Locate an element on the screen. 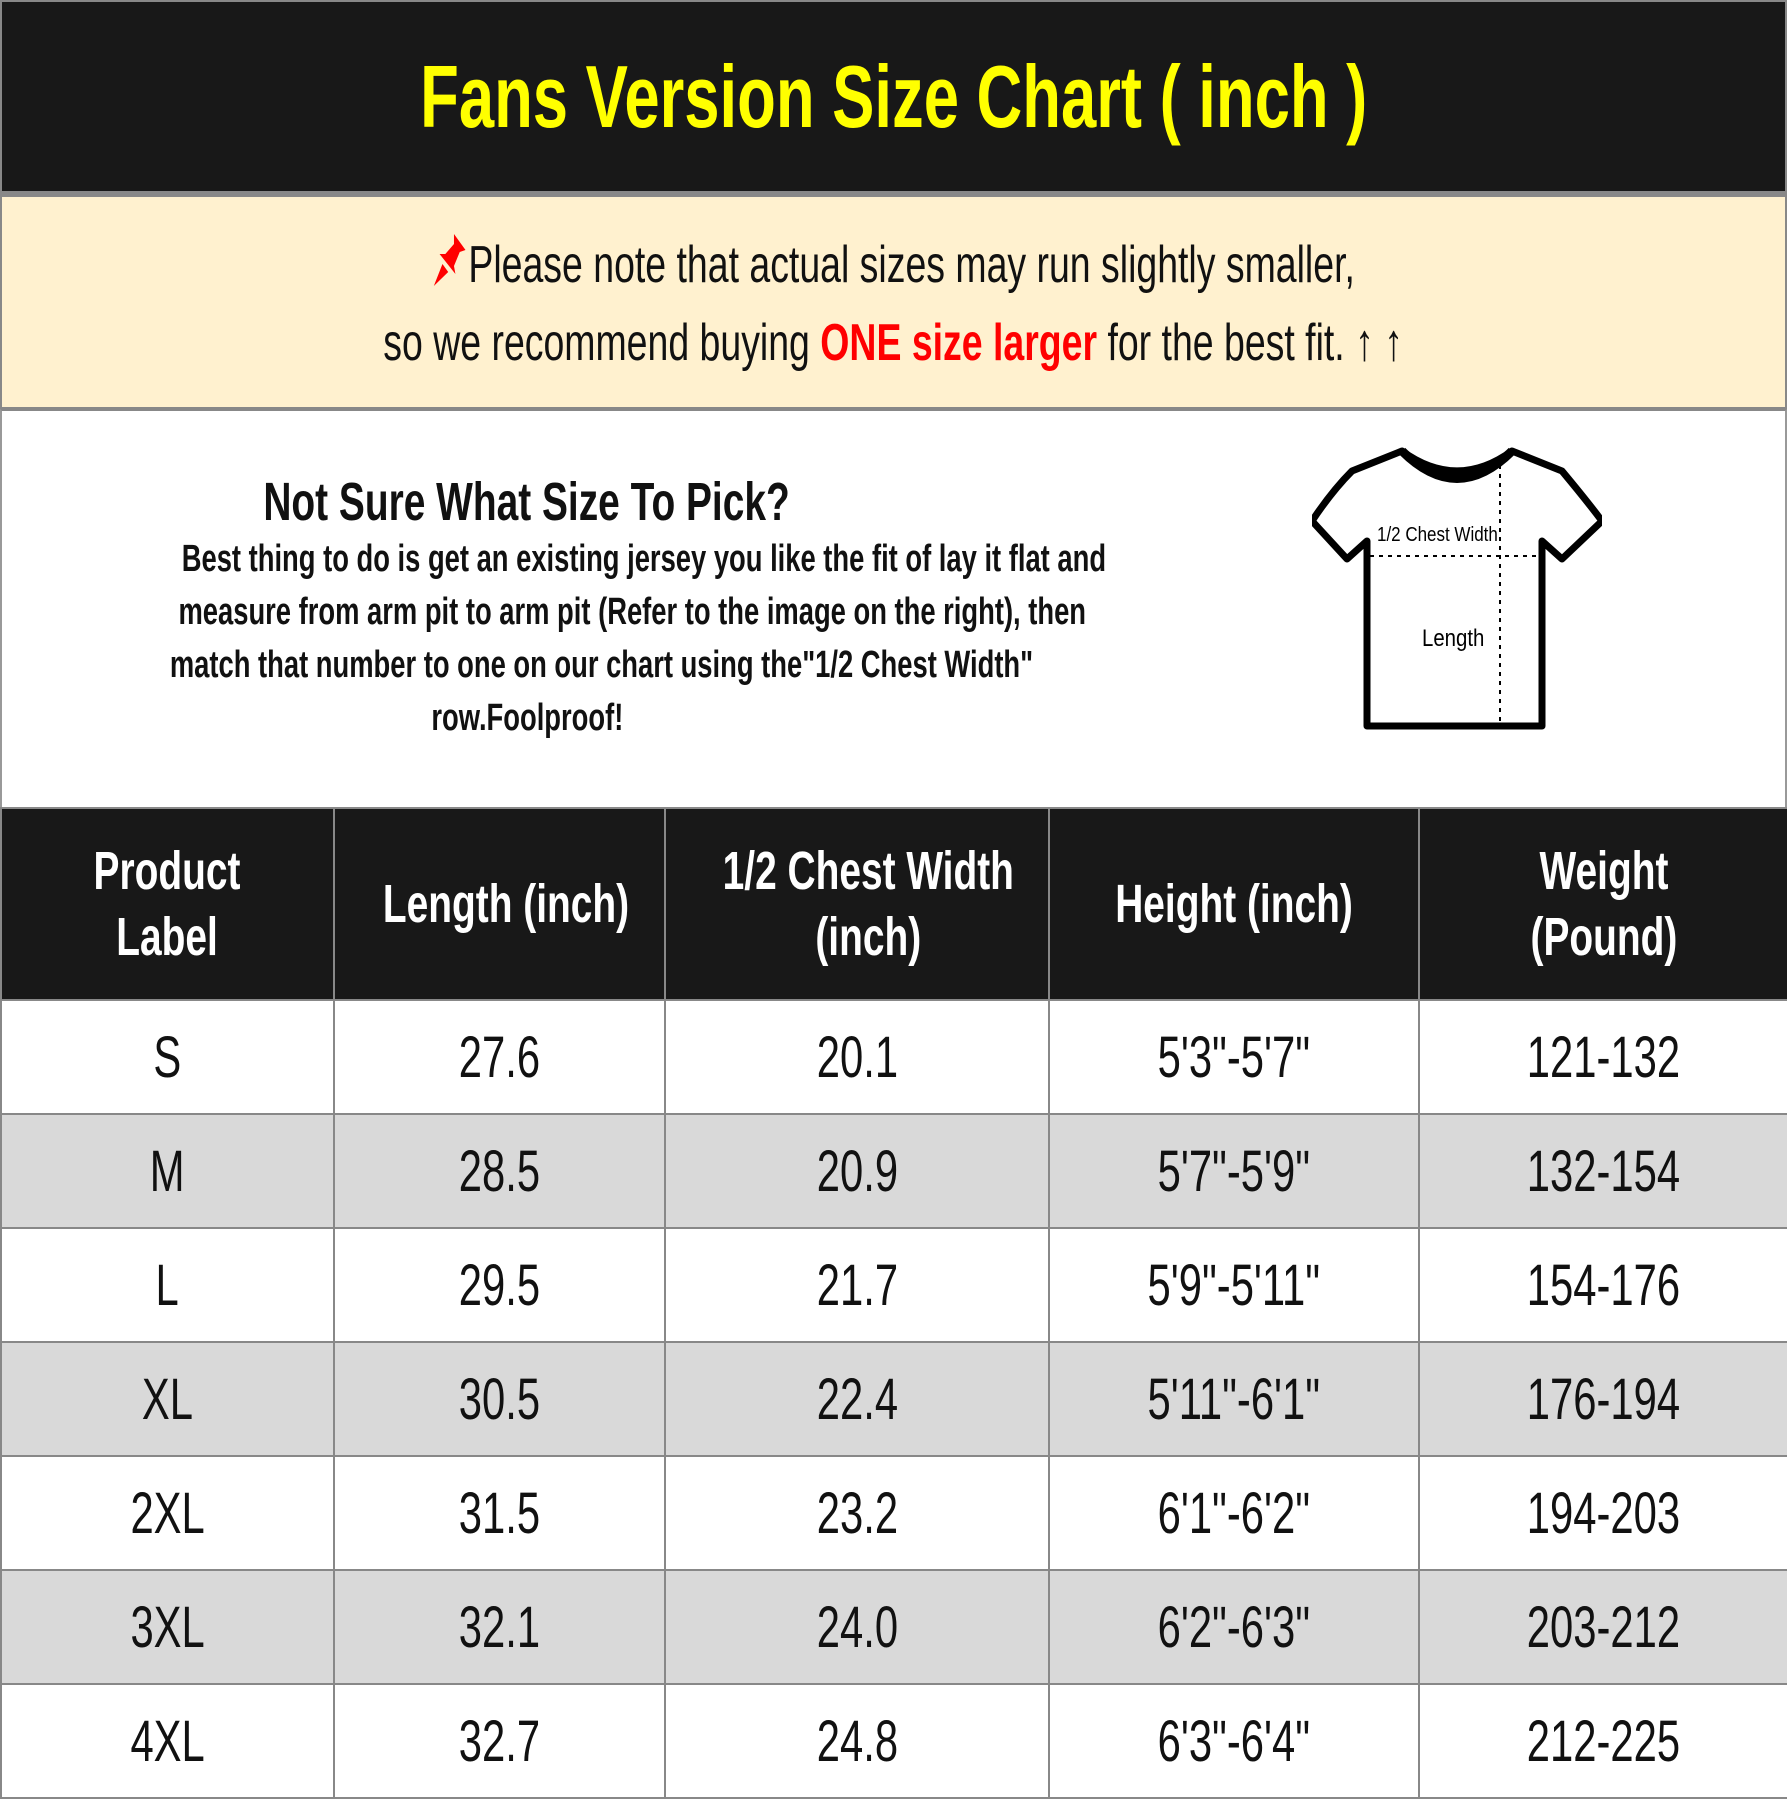 This screenshot has width=1787, height=1799. cell-size-label: 4XL is located at coordinates (167, 1741).